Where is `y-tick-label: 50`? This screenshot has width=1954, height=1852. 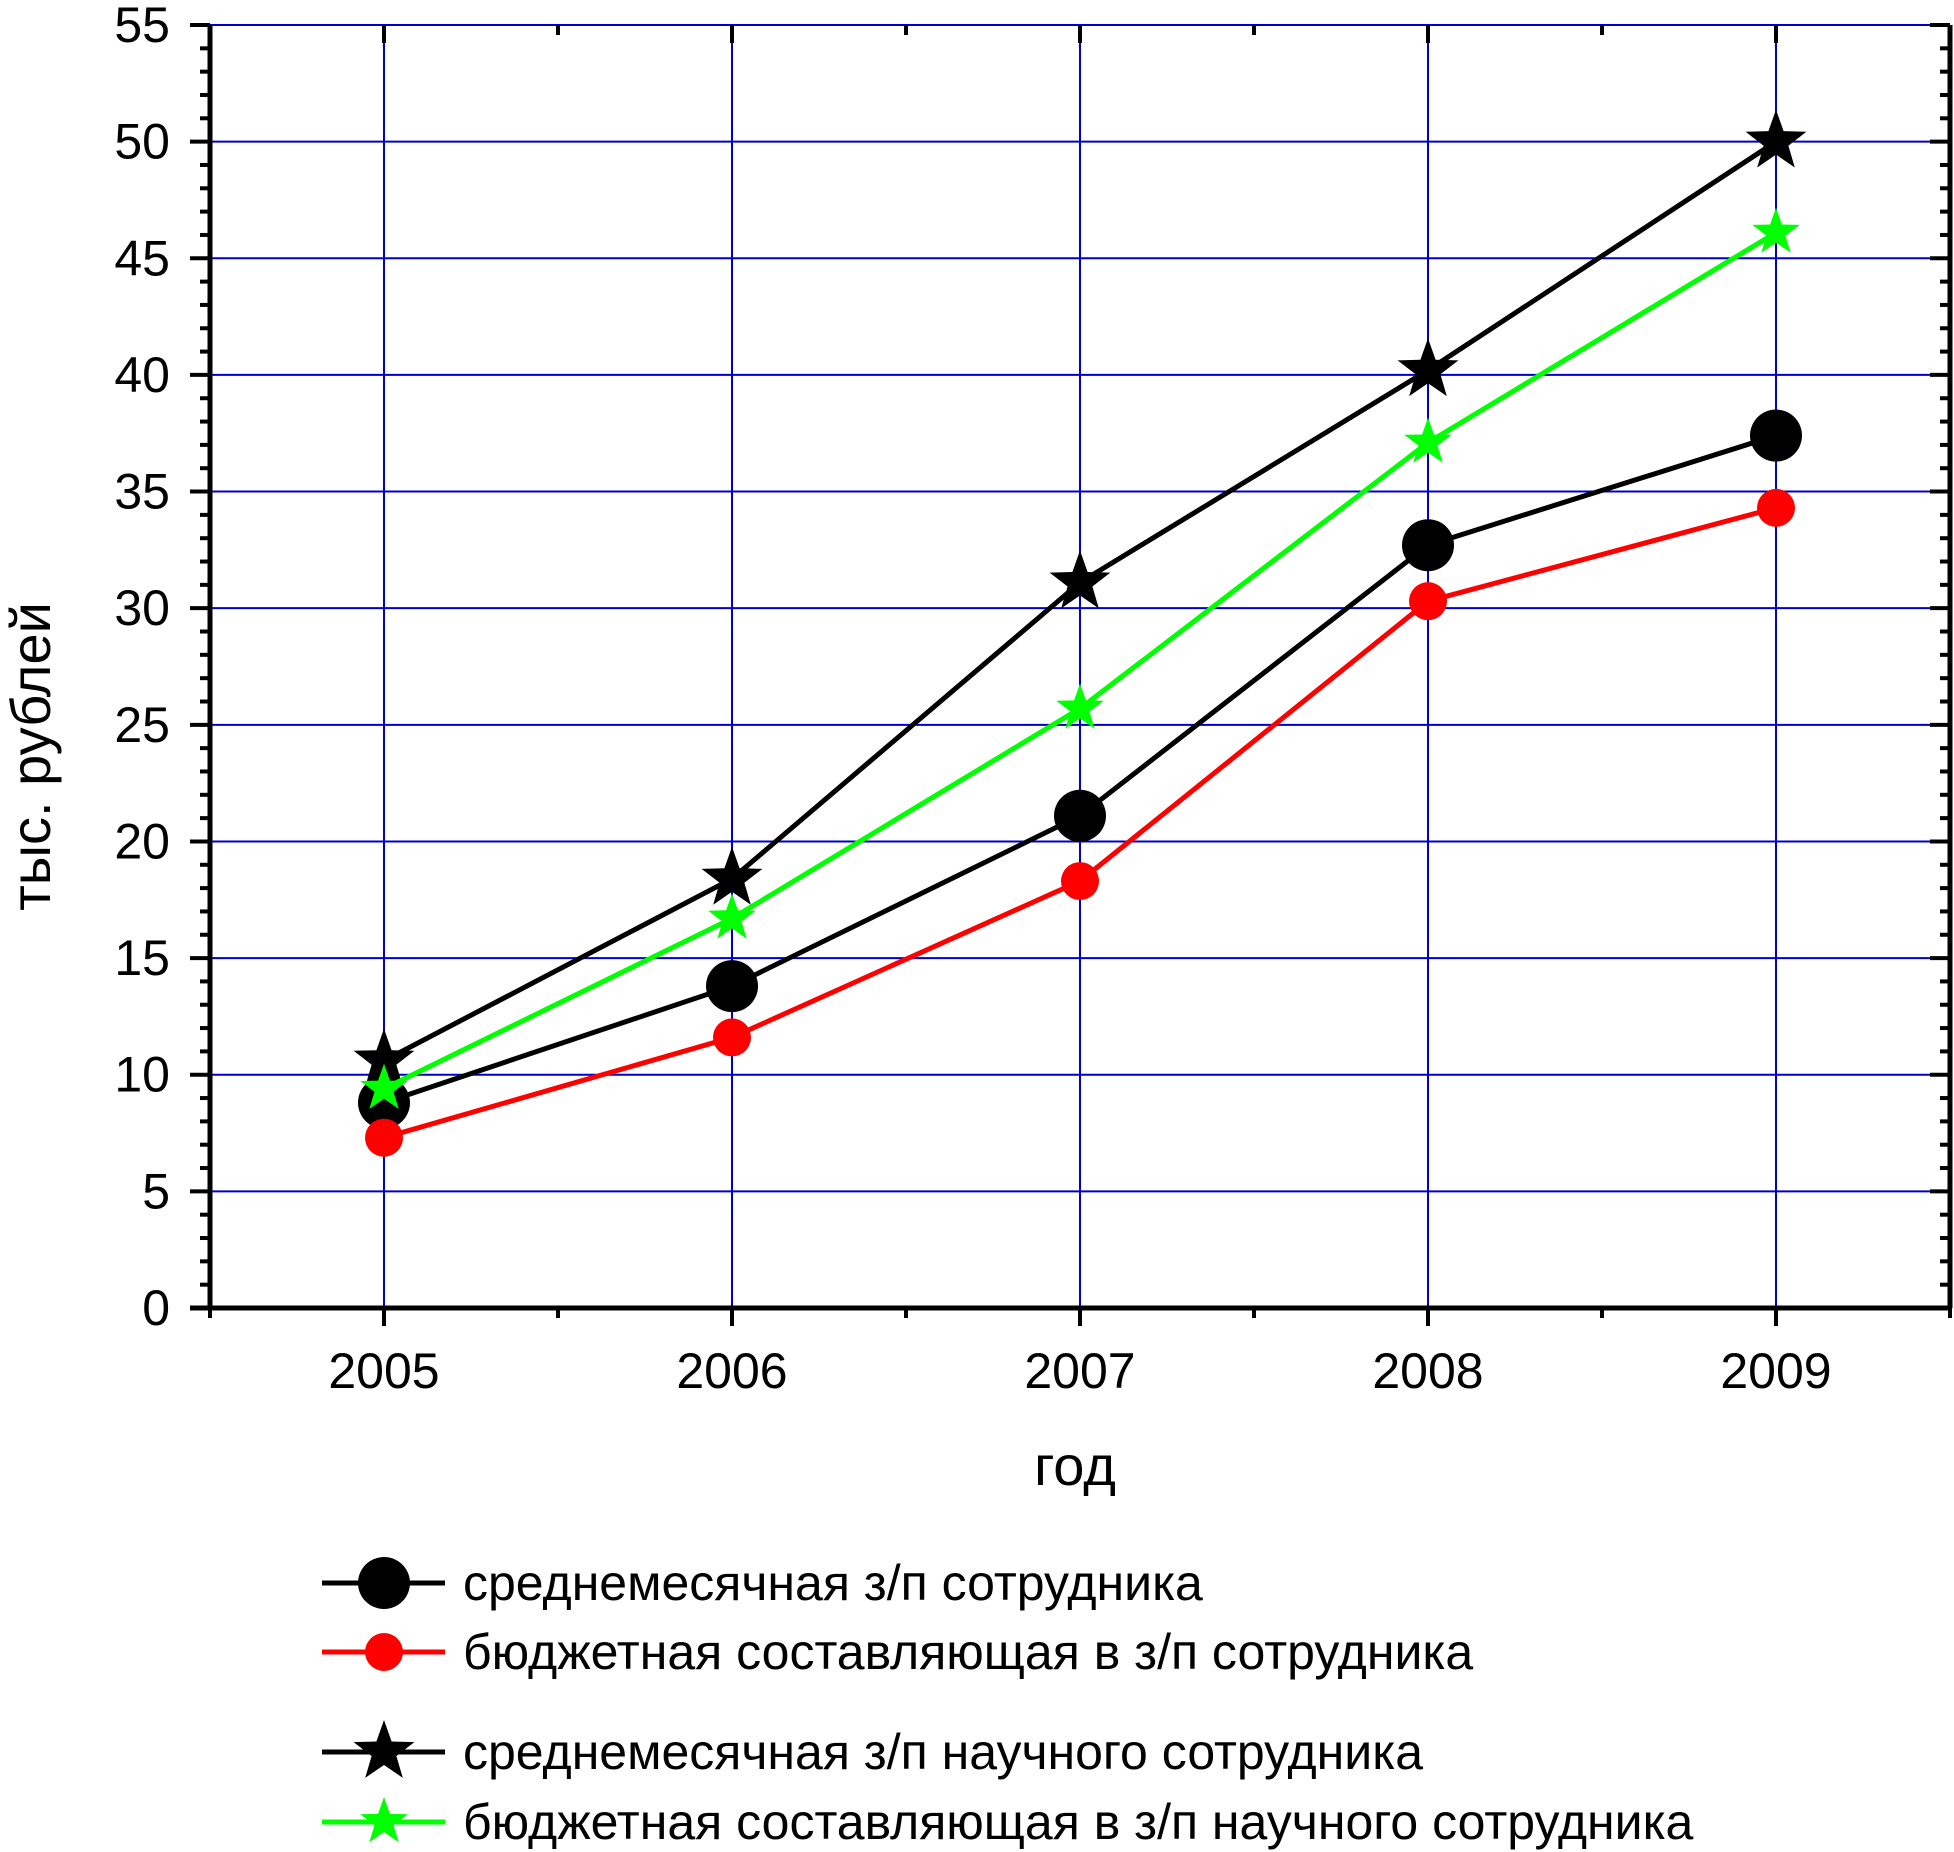 y-tick-label: 50 is located at coordinates (142, 142).